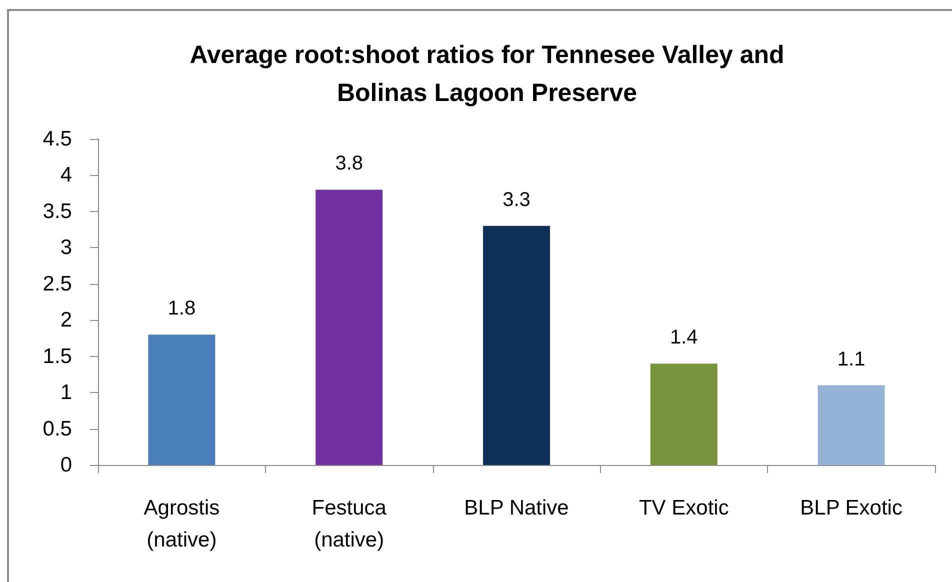  Describe the element at coordinates (349, 163) in the screenshot. I see `data-label: 3.8` at that location.